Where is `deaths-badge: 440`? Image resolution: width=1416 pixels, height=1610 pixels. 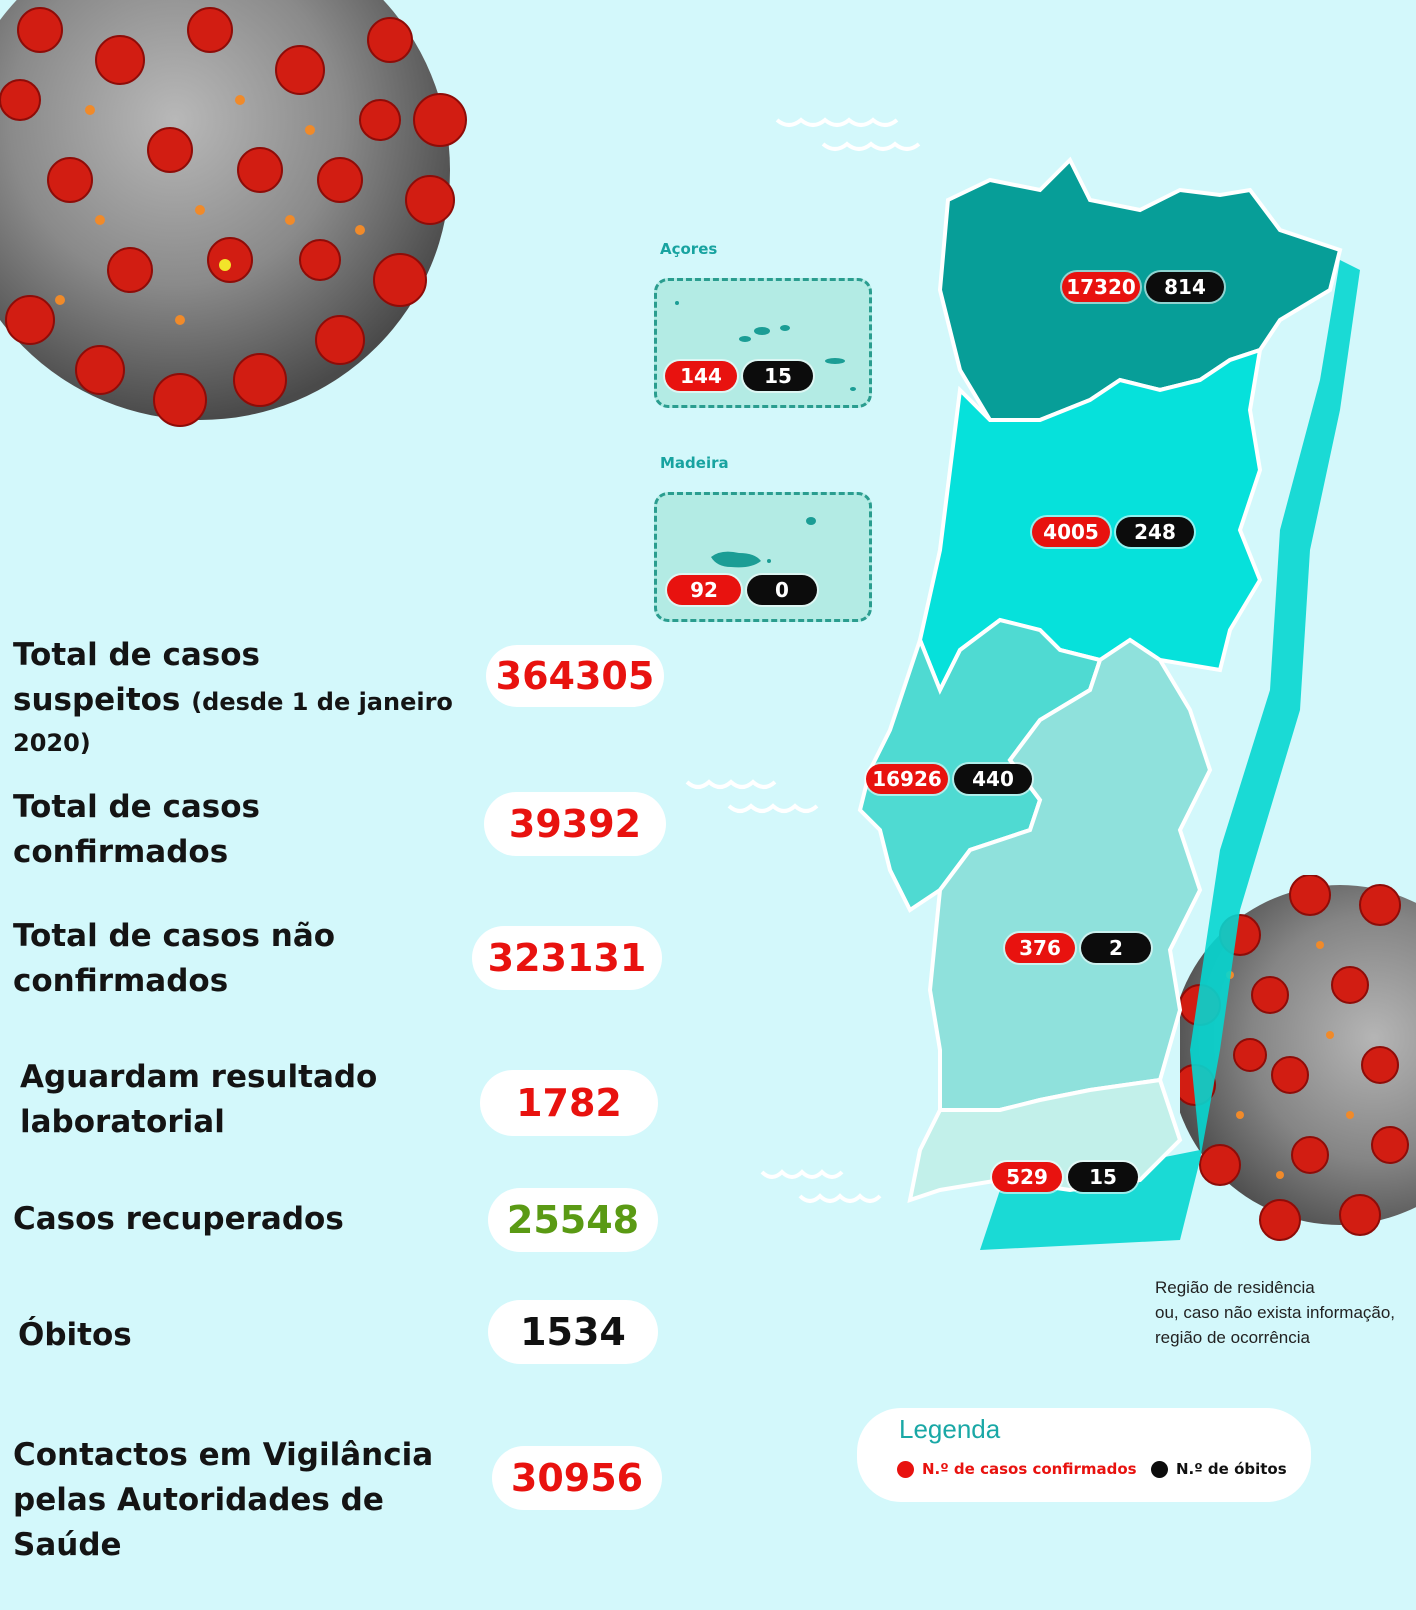
deaths-badge: 440 is located at coordinates (993, 779).